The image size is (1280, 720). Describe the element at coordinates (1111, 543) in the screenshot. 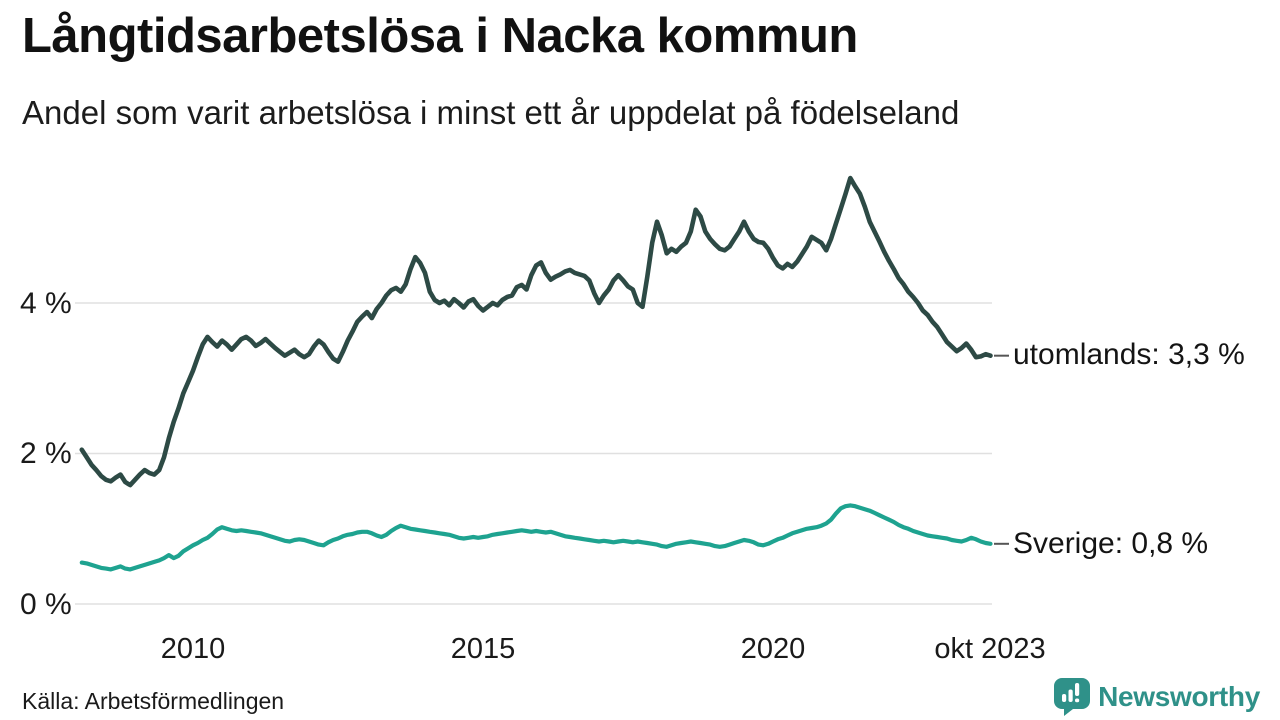

I see `series-end-label-sverige: Sverige: 0,8 %` at that location.